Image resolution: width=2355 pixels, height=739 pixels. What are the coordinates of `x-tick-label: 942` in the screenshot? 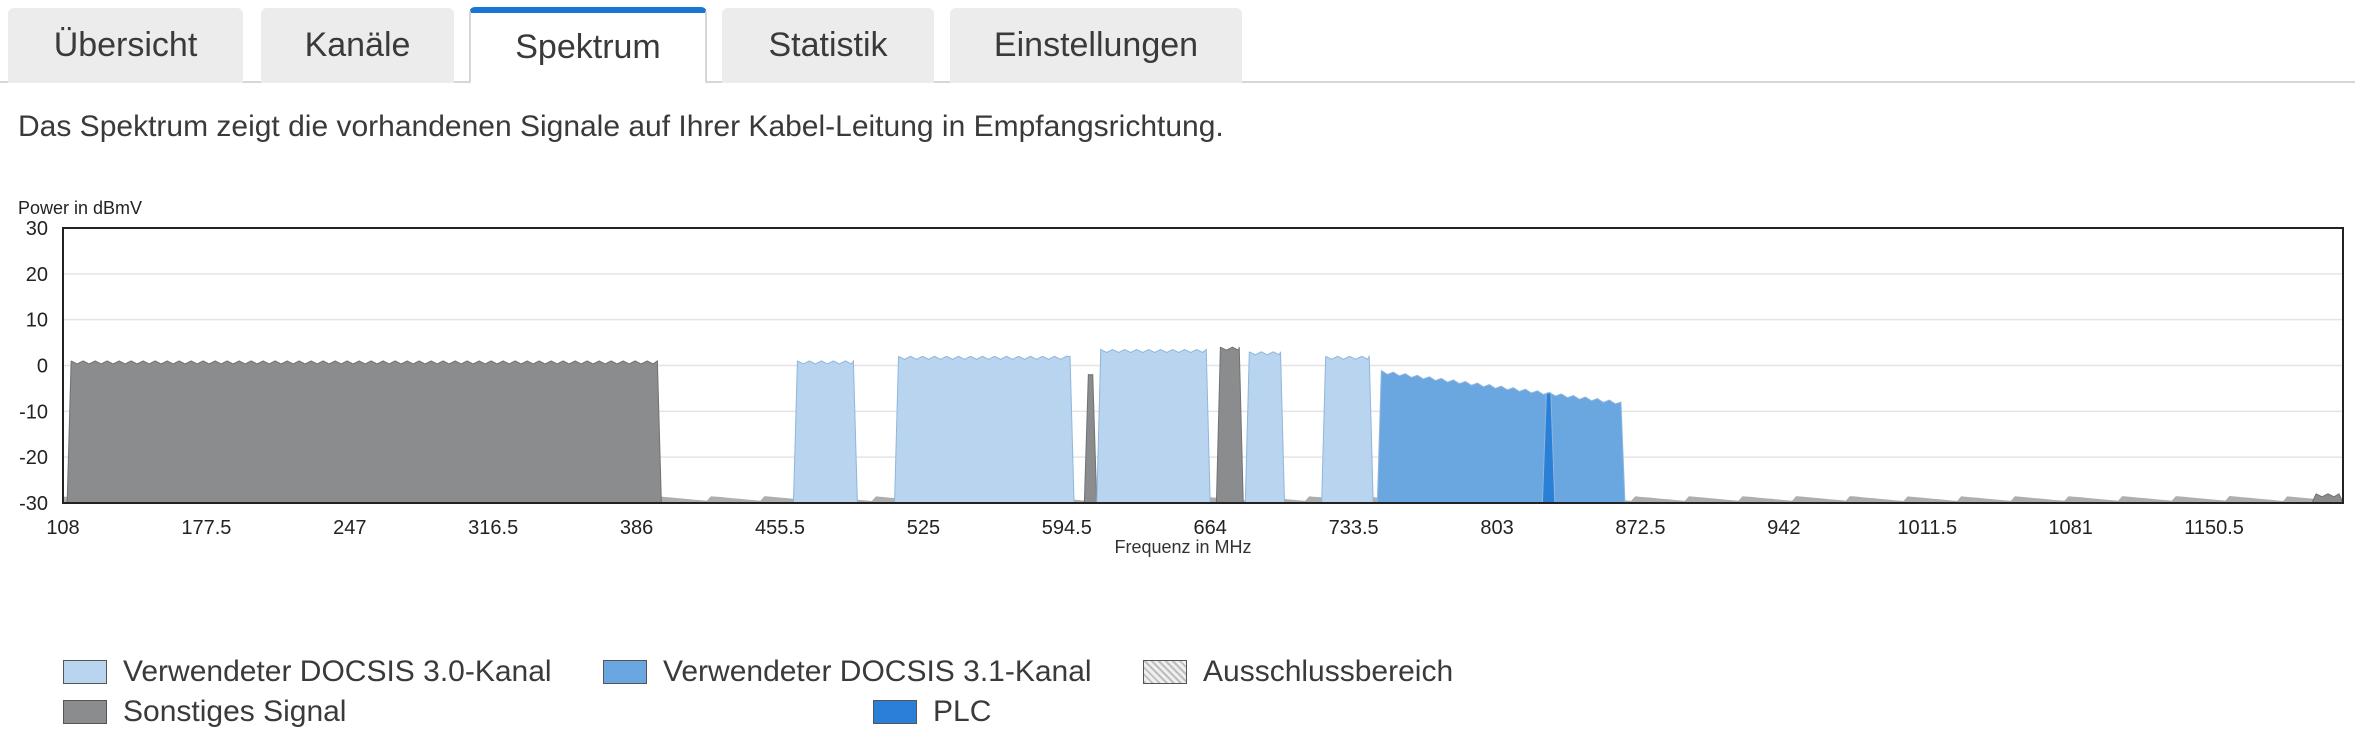 It's located at (1783, 528).